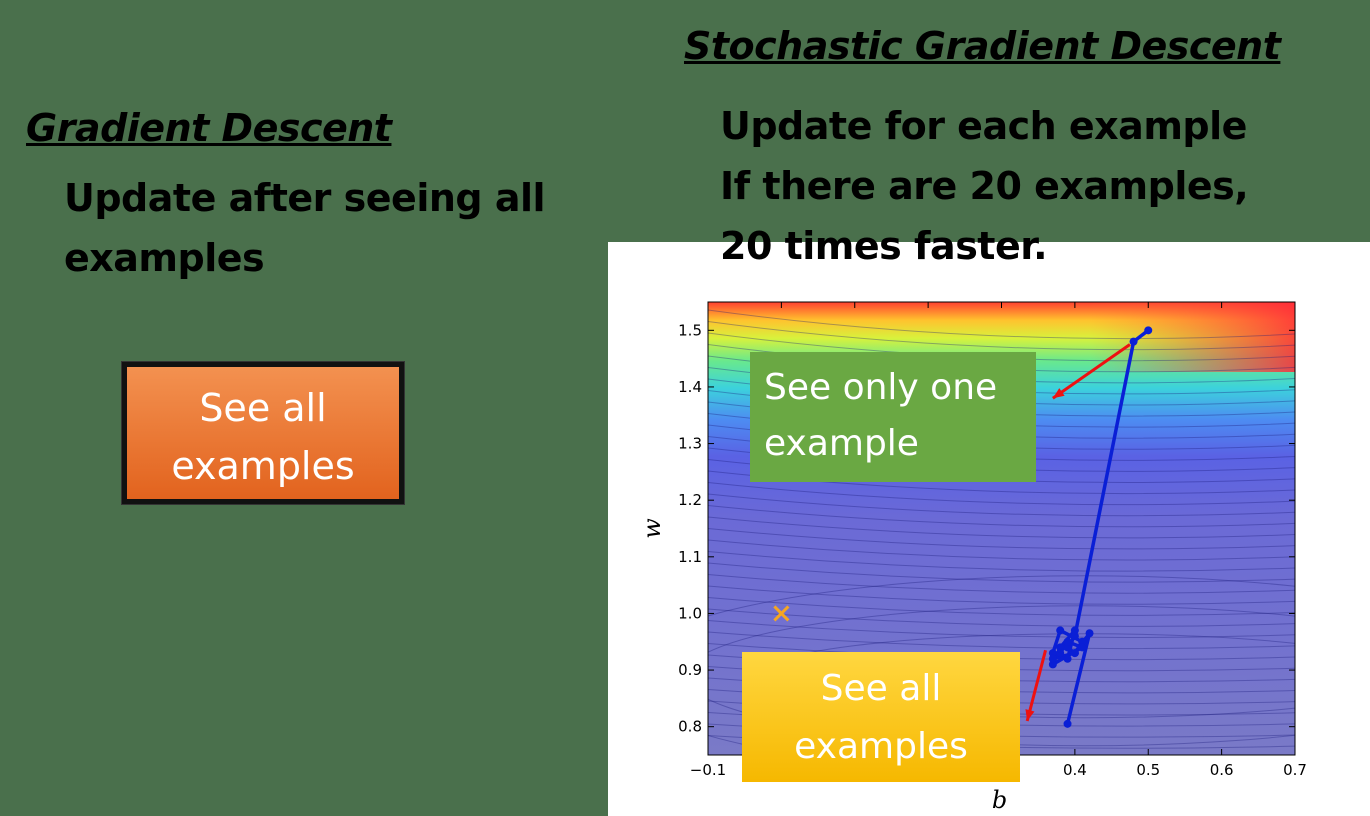  Describe the element at coordinates (652, 528) in the screenshot. I see `y-axis-label: w` at that location.